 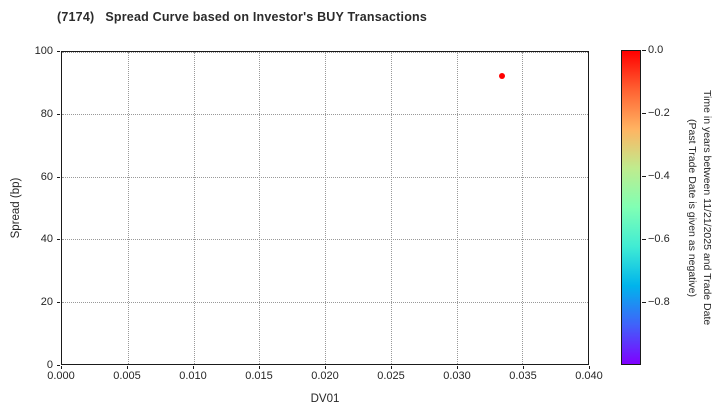 I want to click on x-tick-label: 0.035, so click(x=523, y=376).